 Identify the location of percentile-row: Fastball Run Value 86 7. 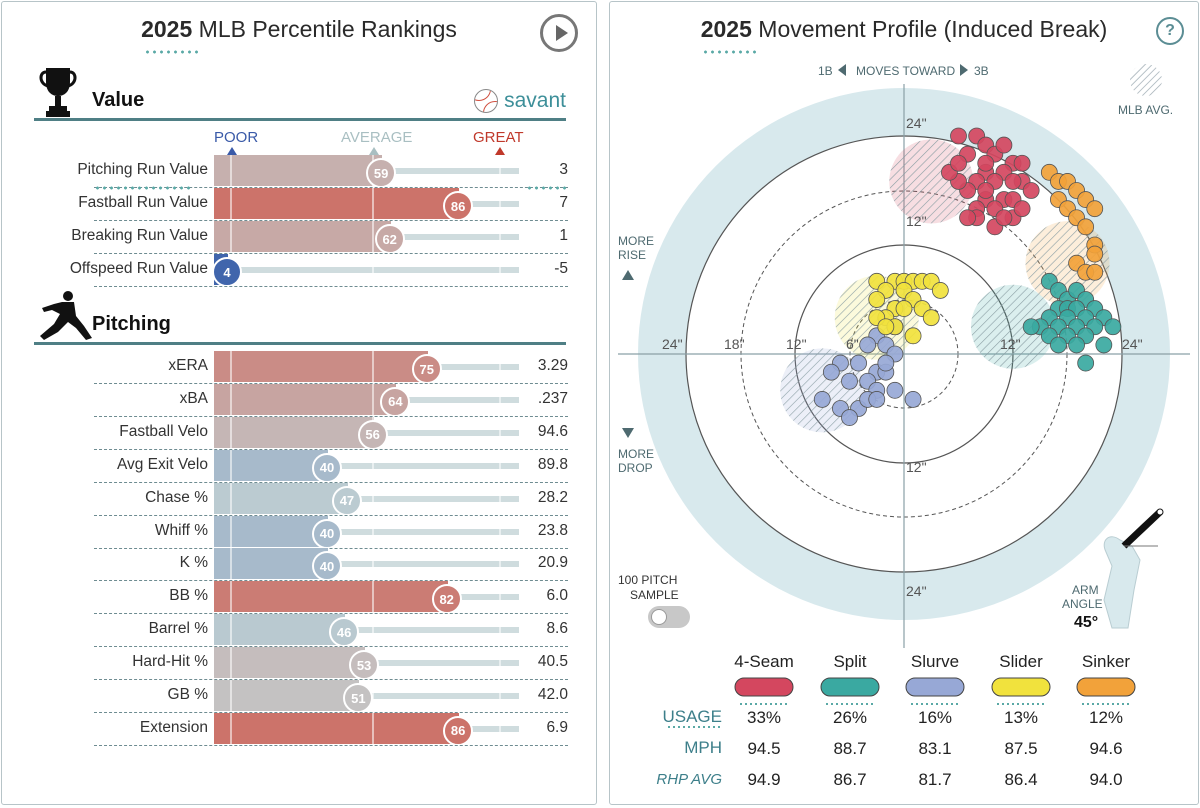
(300, 204).